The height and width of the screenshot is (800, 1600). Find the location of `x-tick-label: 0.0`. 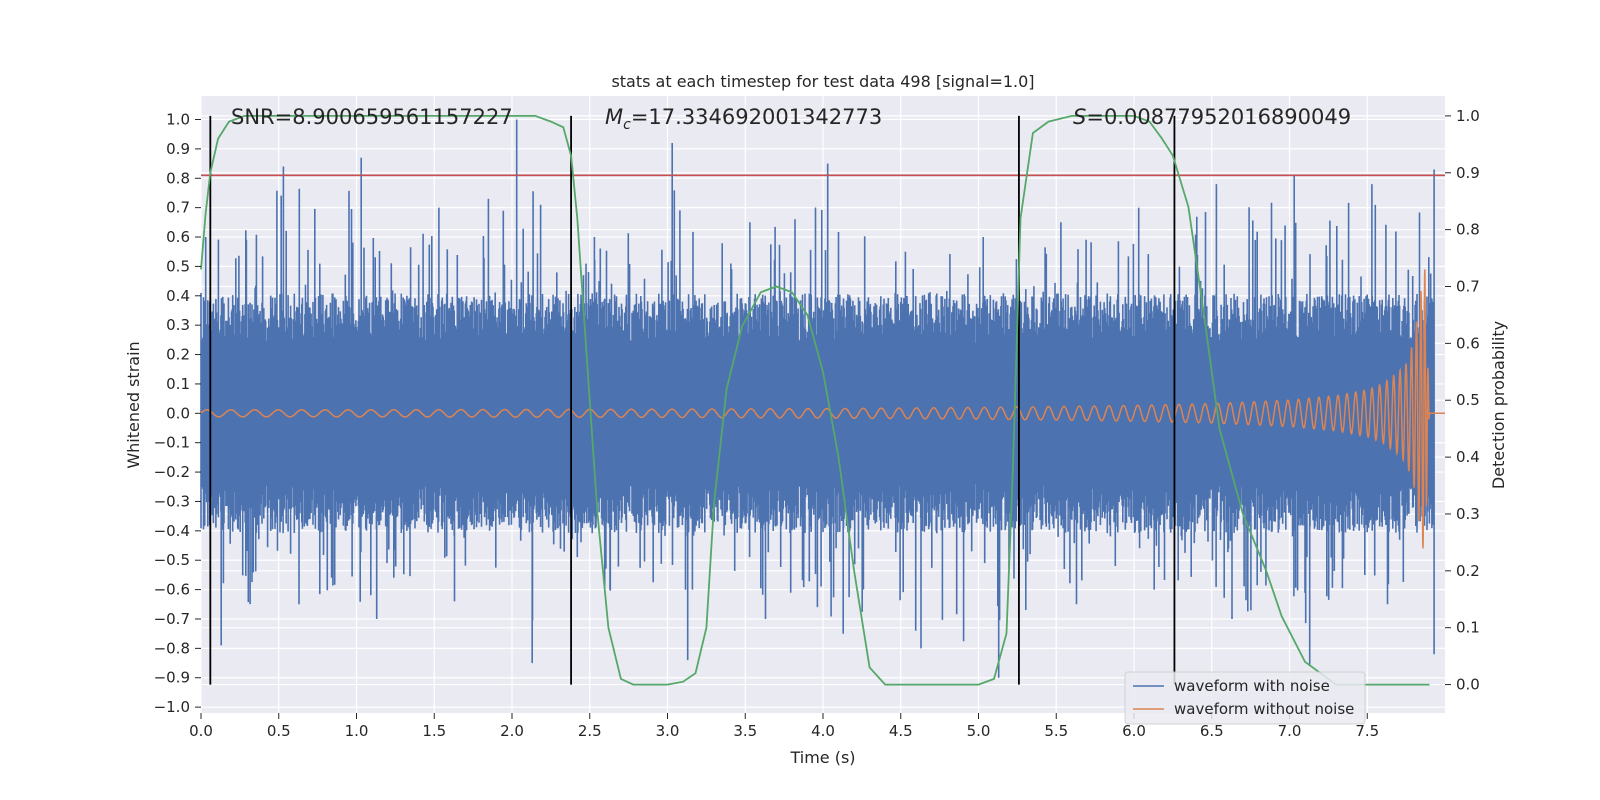

x-tick-label: 0.0 is located at coordinates (201, 731).